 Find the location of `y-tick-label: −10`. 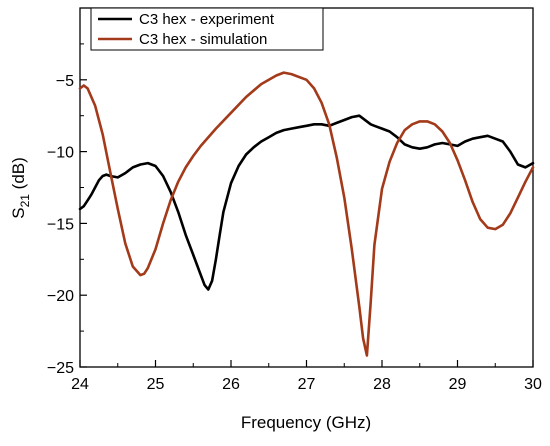

y-tick-label: −10 is located at coordinates (60, 153).